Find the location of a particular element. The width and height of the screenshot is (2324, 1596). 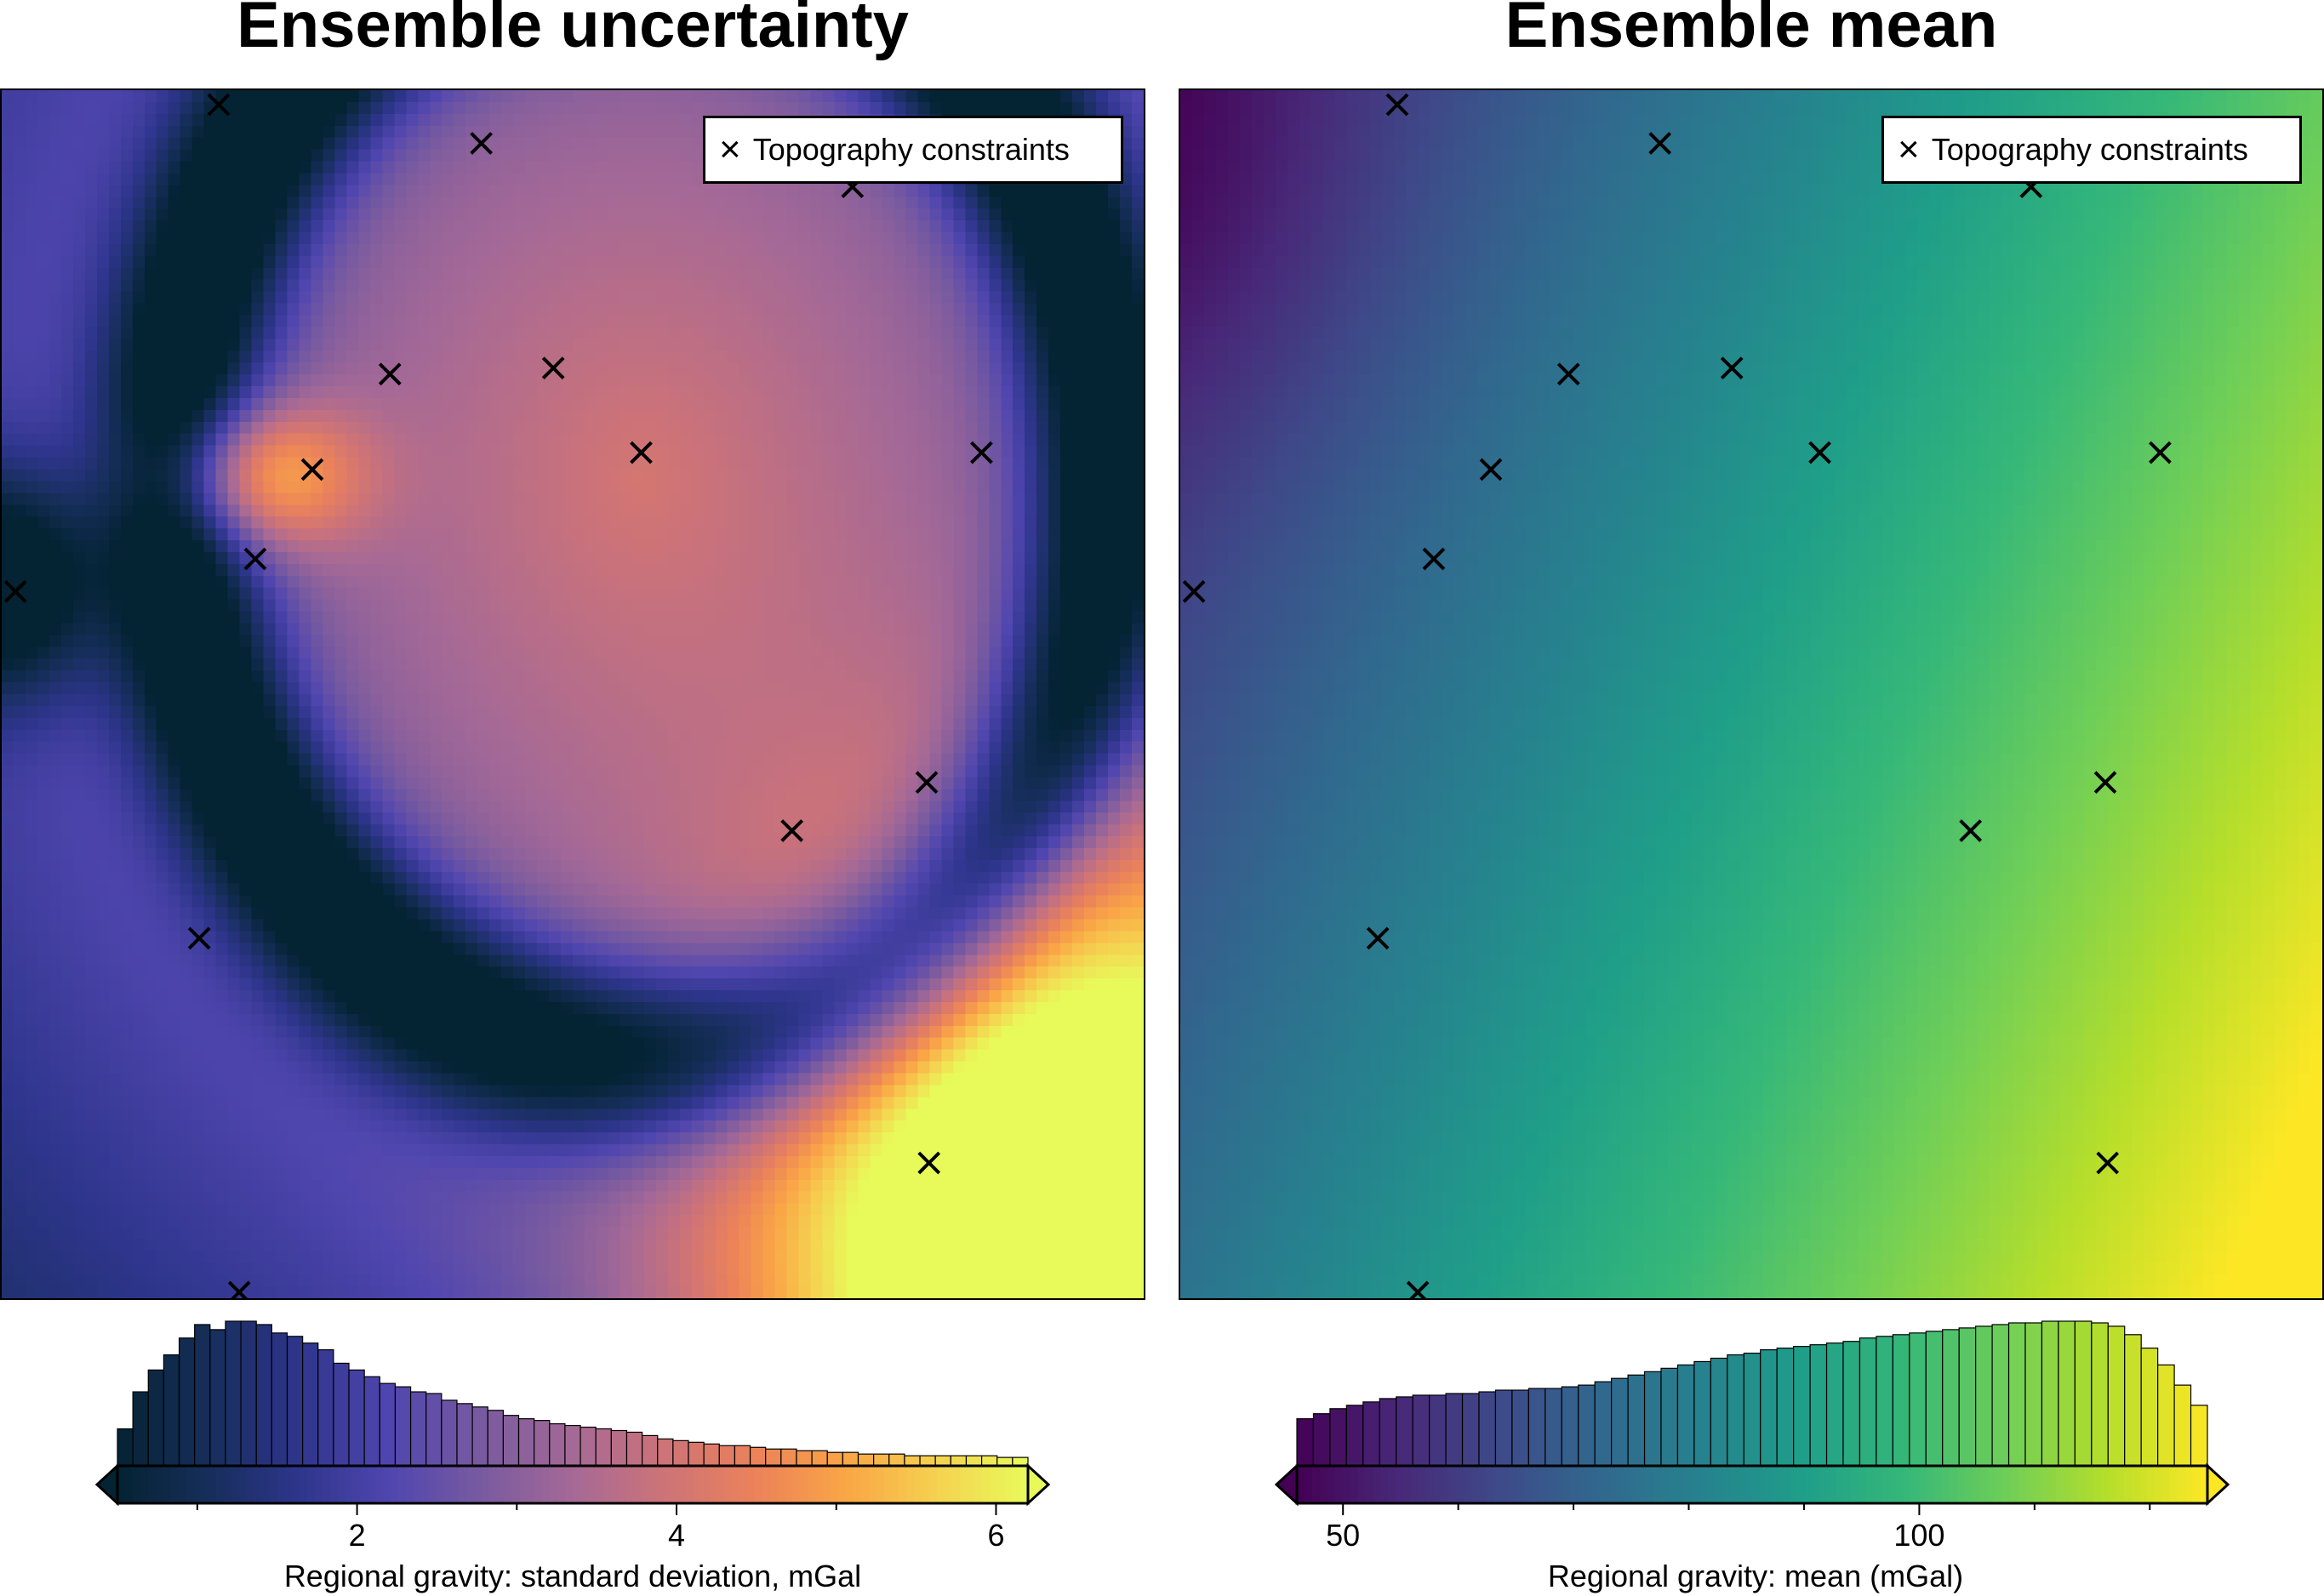

mean-colorbar-graphic: 50 100 is located at coordinates (1752, 1437).